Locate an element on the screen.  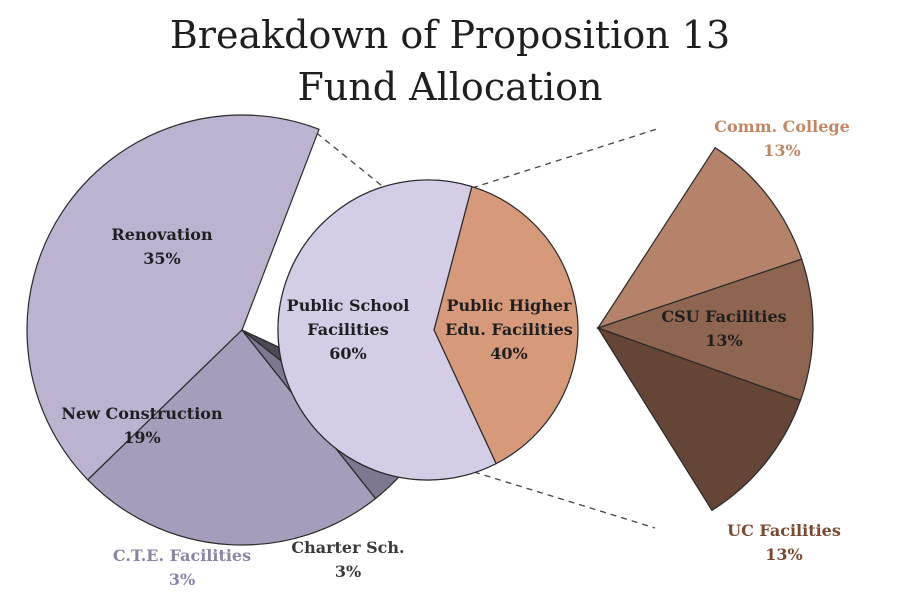
data-label-public-higher-edu-facilities: Public Higher Edu. Facilities 40% is located at coordinates (509, 329).